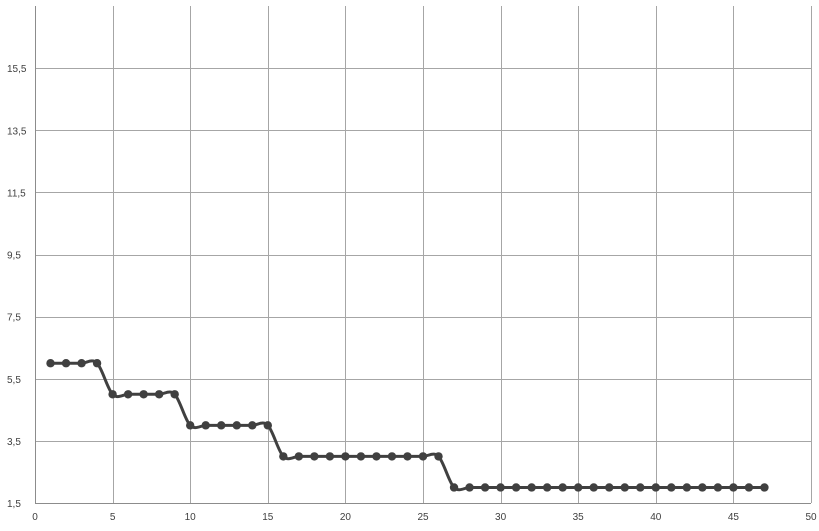  What do you see at coordinates (14, 380) in the screenshot?
I see `y-tick-label: 5,5` at bounding box center [14, 380].